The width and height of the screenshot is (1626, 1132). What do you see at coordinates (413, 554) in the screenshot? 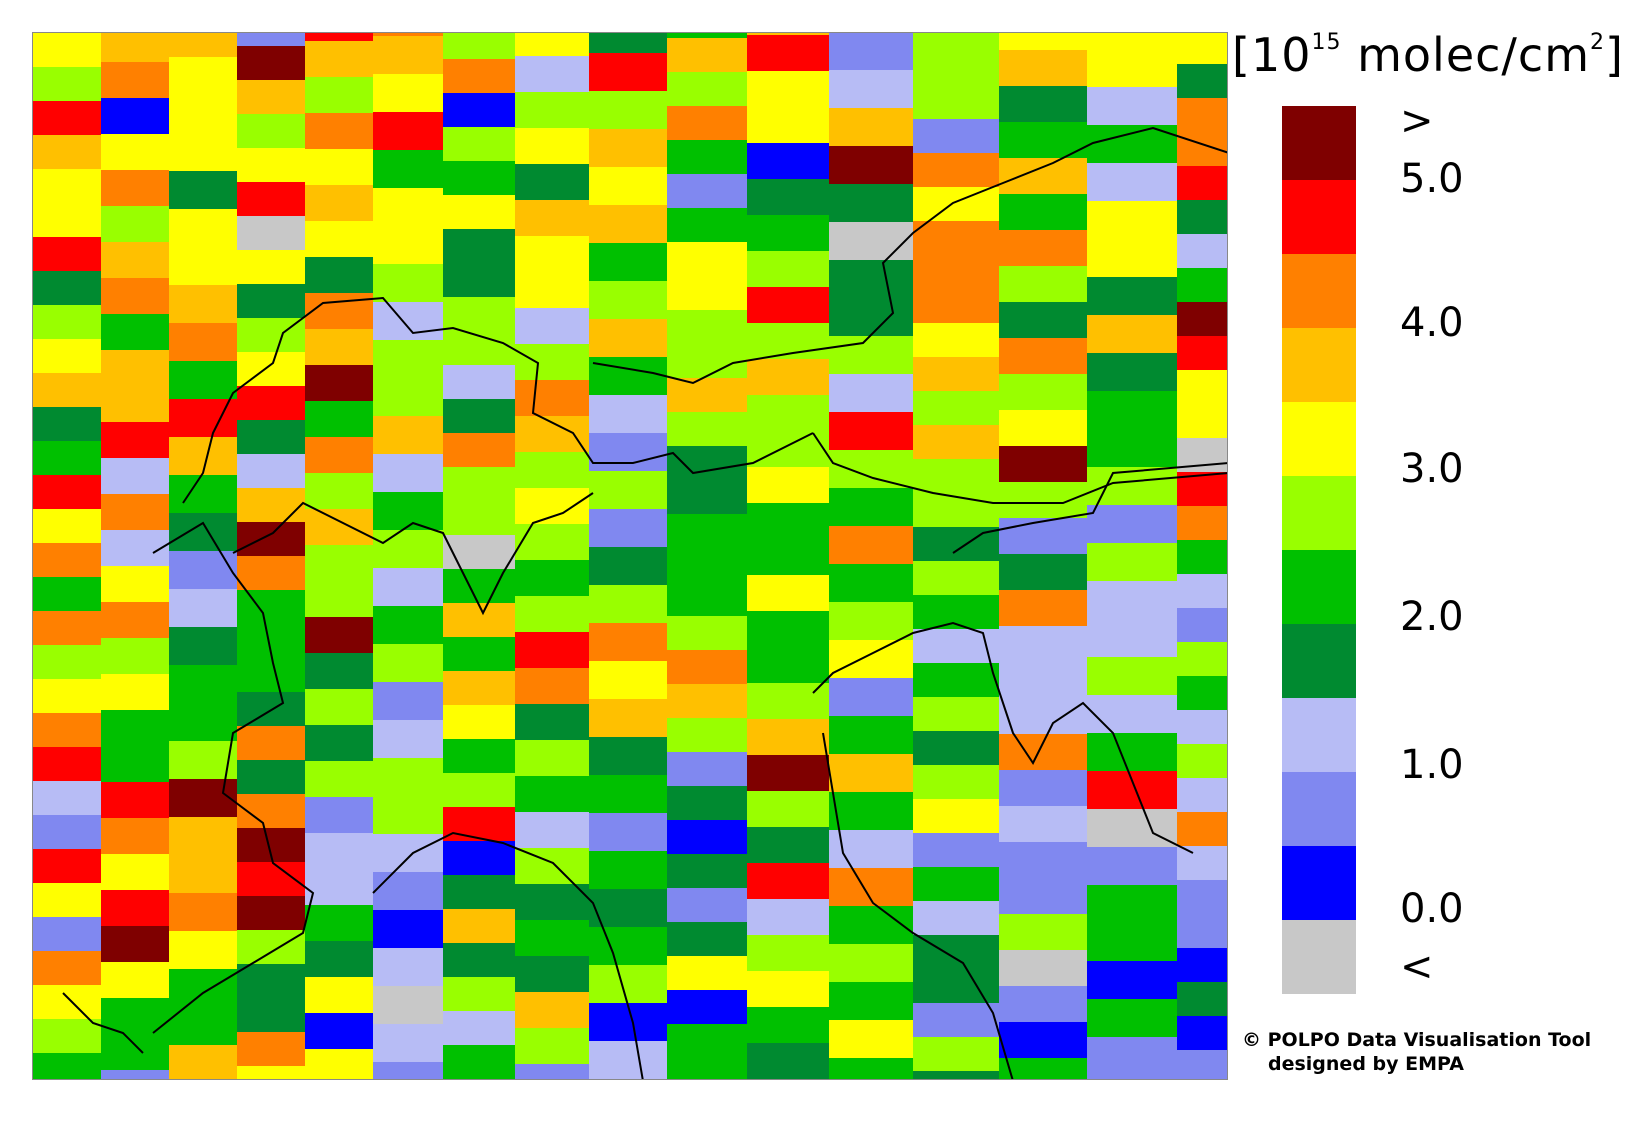
I see `italy-swiss-border` at bounding box center [413, 554].